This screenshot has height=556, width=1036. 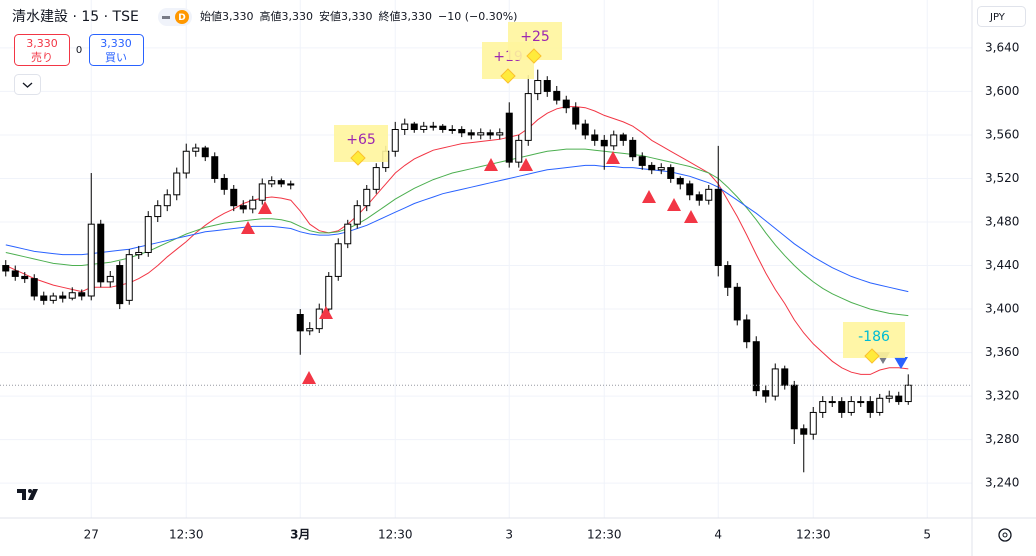 What do you see at coordinates (42, 43) in the screenshot?
I see `sell-price: 3,330` at bounding box center [42, 43].